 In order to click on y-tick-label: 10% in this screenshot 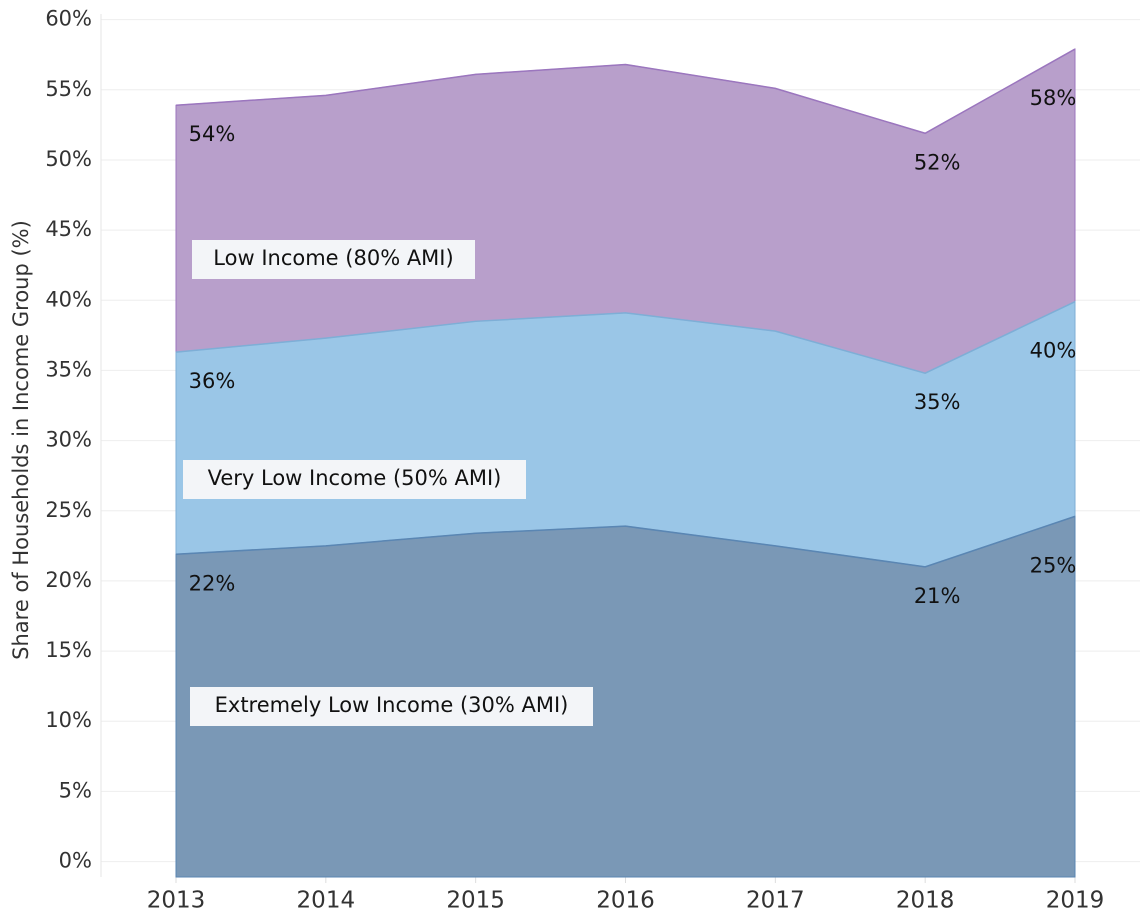, I will do `click(68, 720)`.